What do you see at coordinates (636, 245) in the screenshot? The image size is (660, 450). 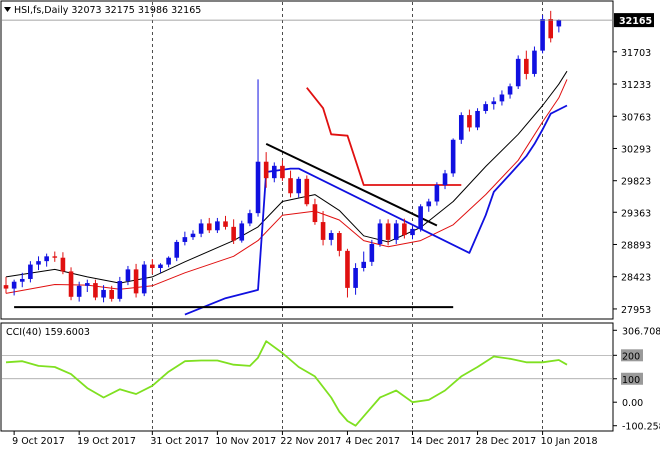 I see `y-tick-label: 28893` at bounding box center [636, 245].